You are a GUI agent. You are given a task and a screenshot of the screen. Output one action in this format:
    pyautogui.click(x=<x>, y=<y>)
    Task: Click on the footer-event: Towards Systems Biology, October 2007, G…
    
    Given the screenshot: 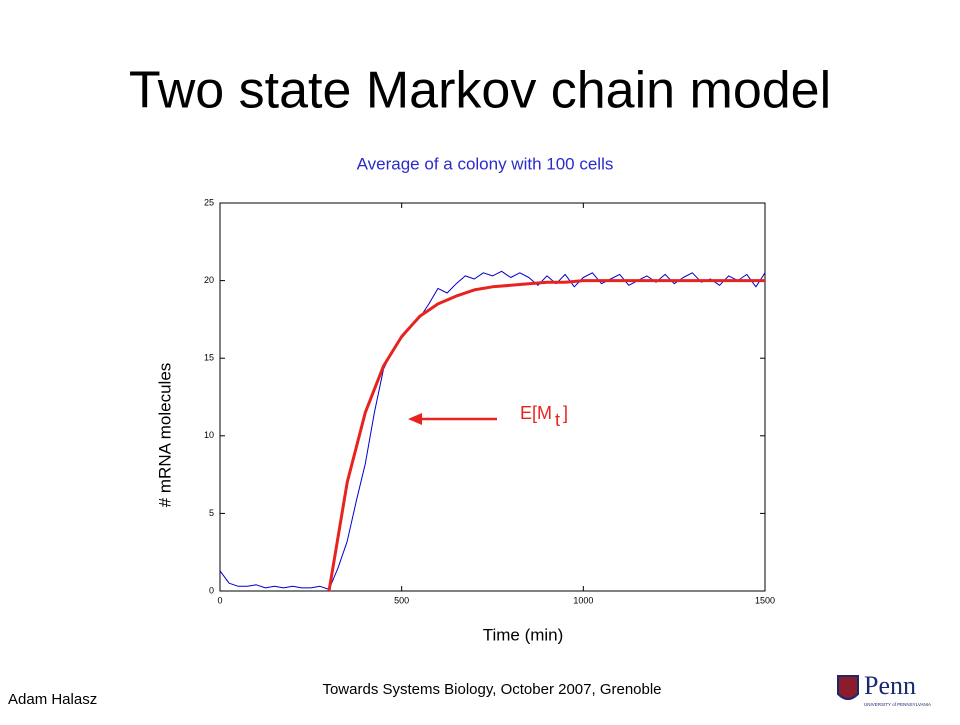 What is the action you would take?
    pyautogui.click(x=491, y=689)
    